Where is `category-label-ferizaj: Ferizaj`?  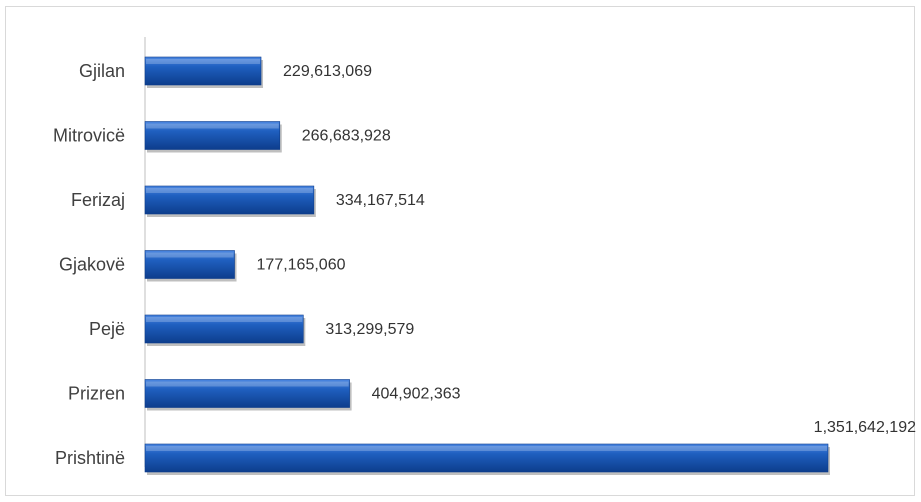 category-label-ferizaj: Ferizaj is located at coordinates (98, 200).